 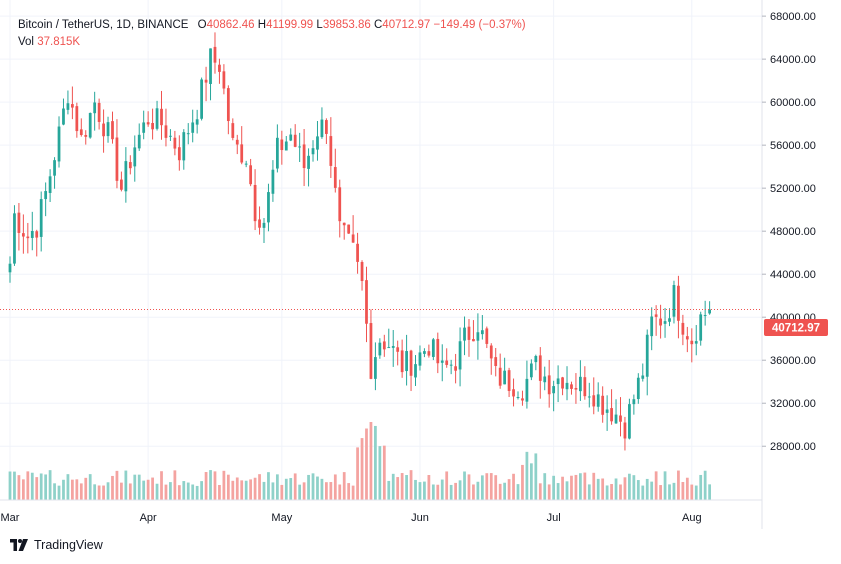 I want to click on symbol-title: Bitcoin / TetherUS, 1D, BINANCE, so click(x=103, y=25).